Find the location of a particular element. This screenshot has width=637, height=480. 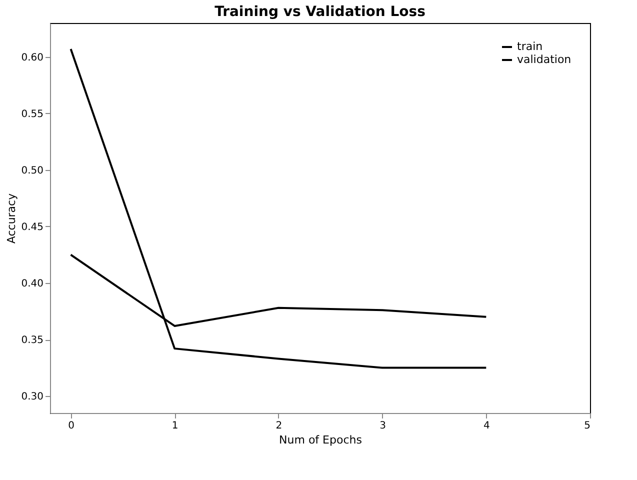

x-axis-title: Num of Epochs is located at coordinates (320, 440).